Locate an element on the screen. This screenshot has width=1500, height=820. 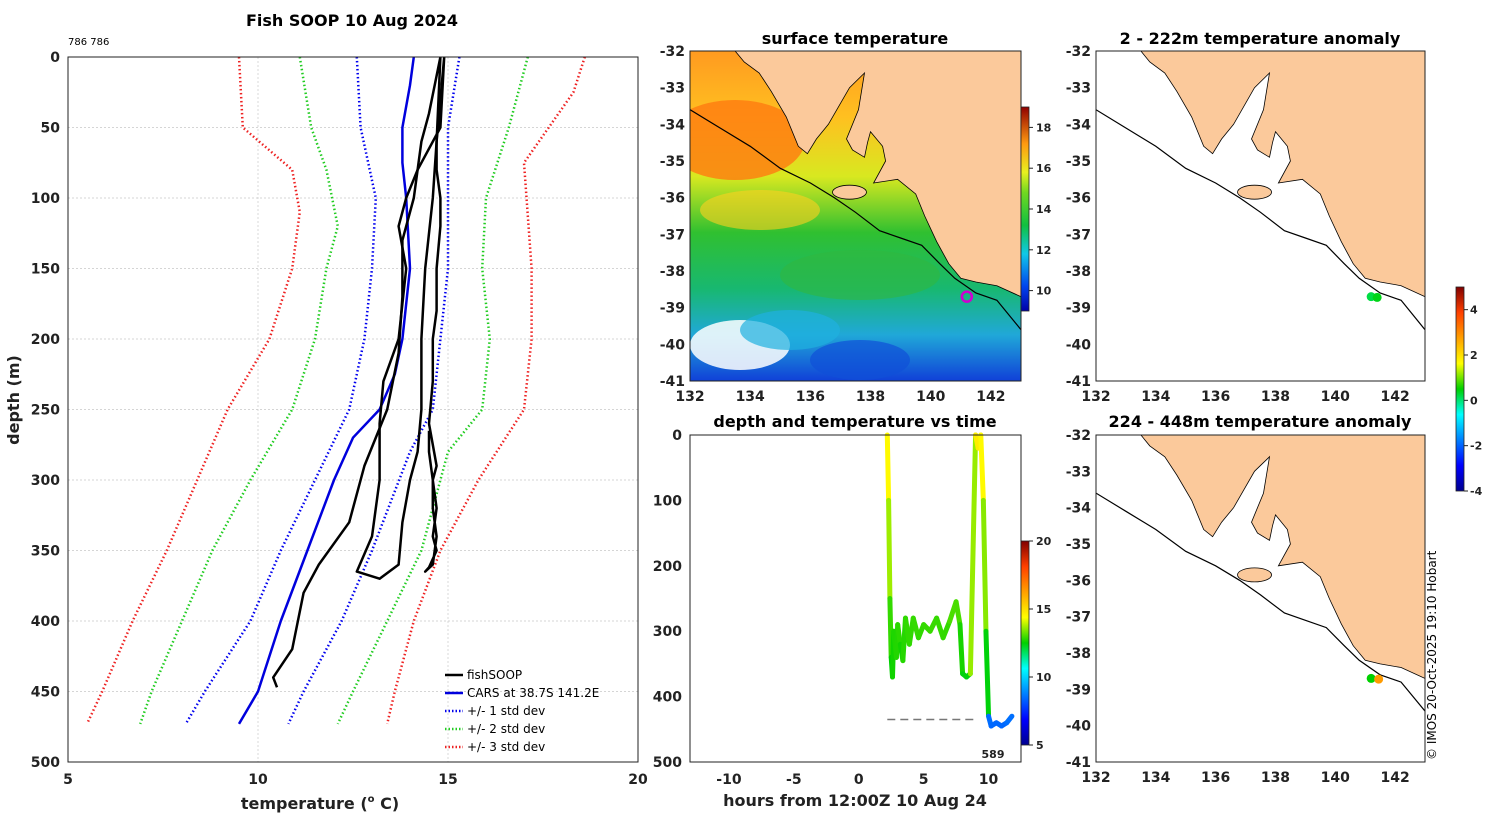
time-track is located at coordinates (949, 580).